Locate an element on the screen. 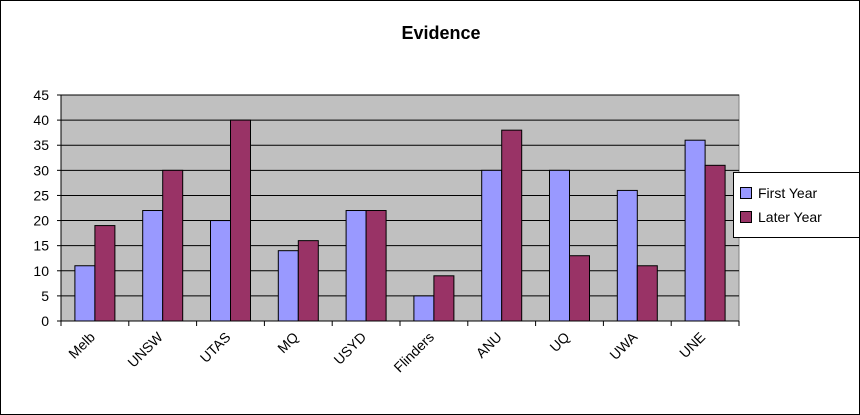 The image size is (860, 415). chart-title: Evidence is located at coordinates (441, 33).